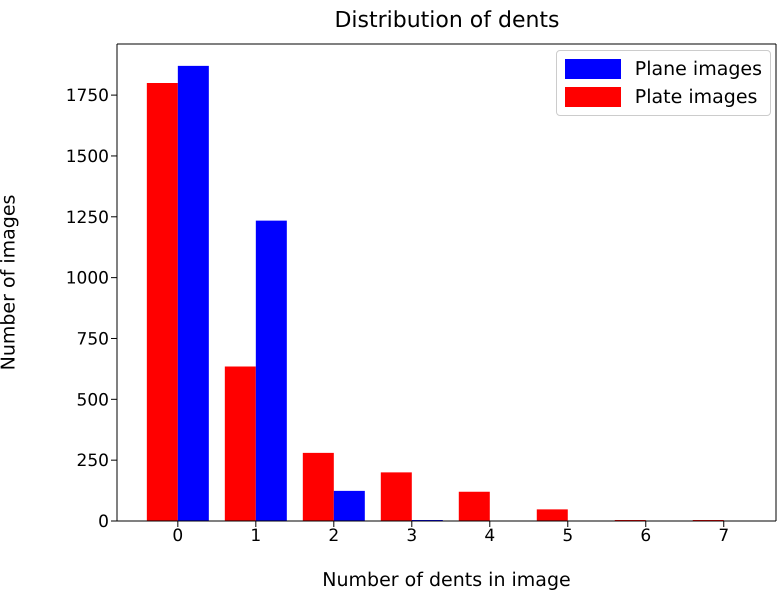 The width and height of the screenshot is (777, 592). What do you see at coordinates (646, 536) in the screenshot?
I see `x-tick-label: 6` at bounding box center [646, 536].